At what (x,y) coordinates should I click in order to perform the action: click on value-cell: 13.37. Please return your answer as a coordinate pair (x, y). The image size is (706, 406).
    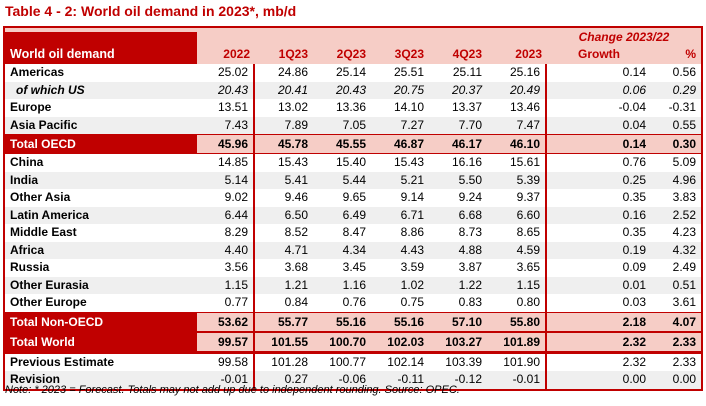
    Looking at the image, I should click on (466, 107).